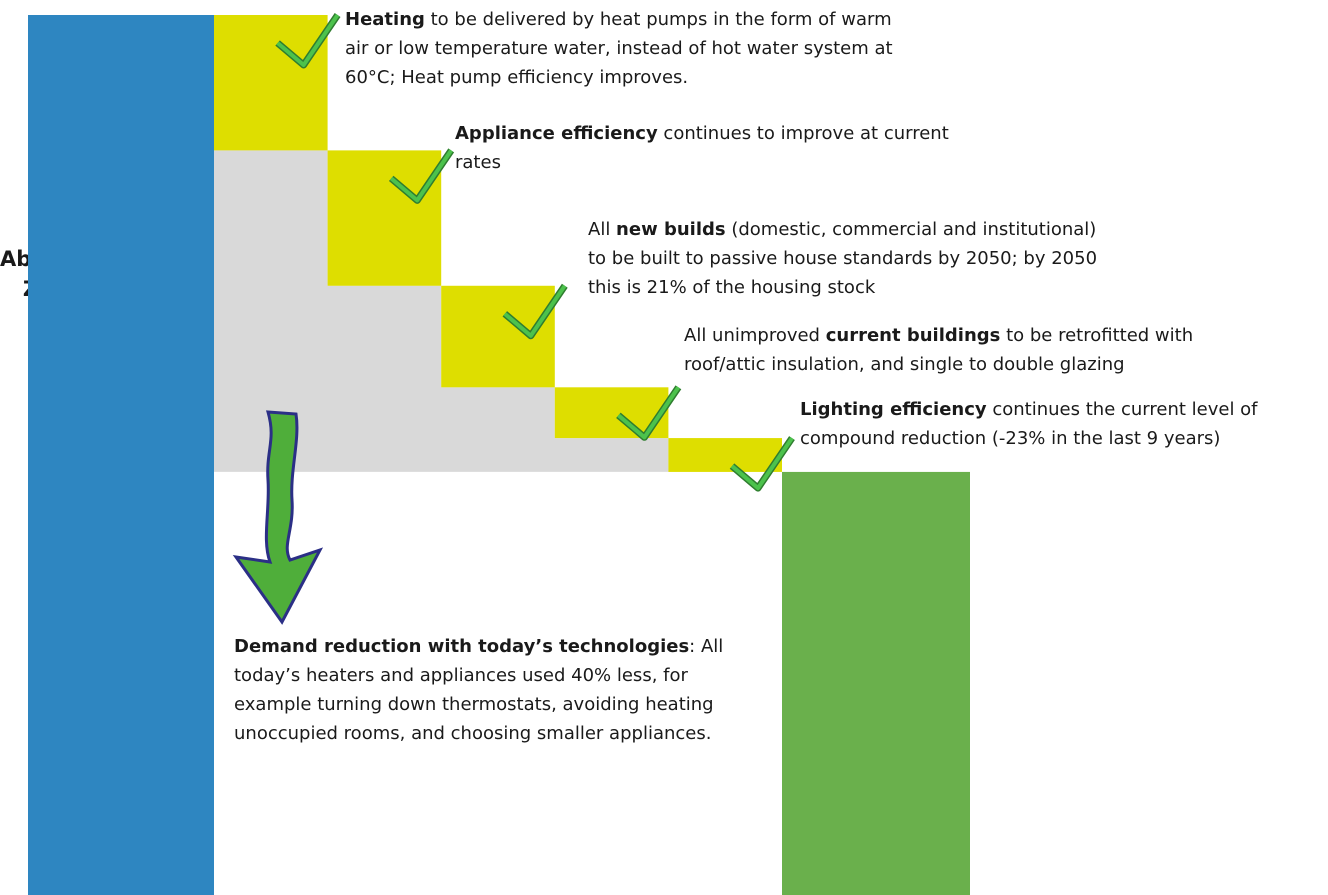 This screenshot has width=1328, height=895. Describe the element at coordinates (876, 683) in the screenshot. I see `end-bar` at that location.